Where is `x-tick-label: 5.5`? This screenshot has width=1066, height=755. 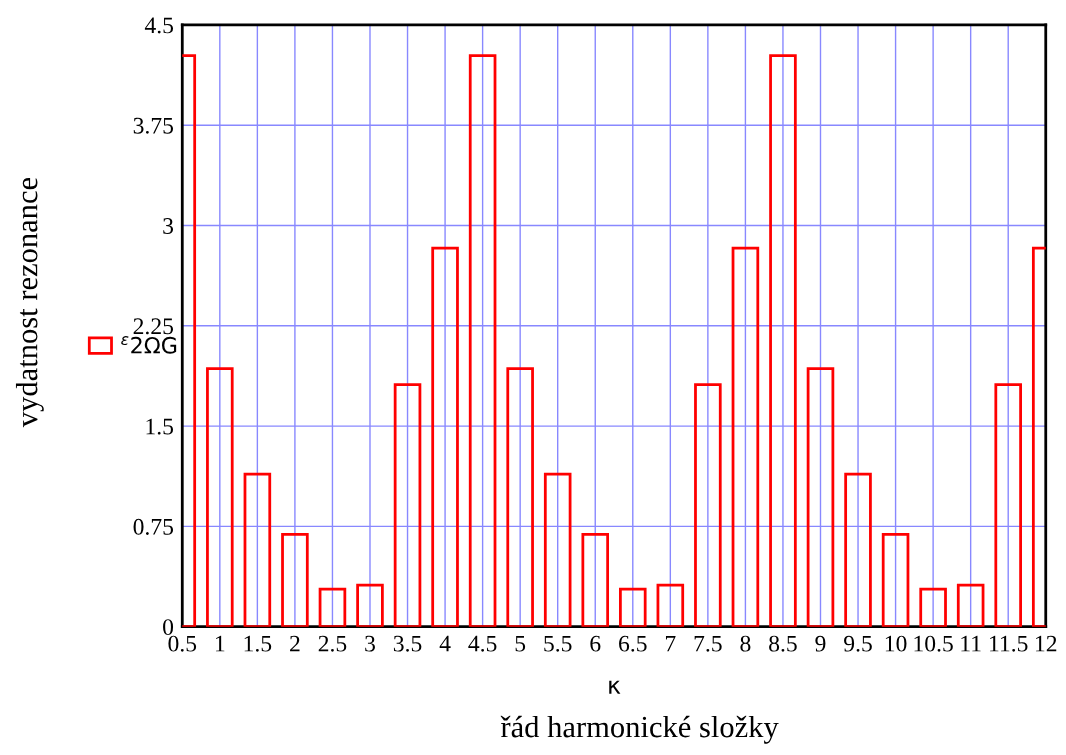 x-tick-label: 5.5 is located at coordinates (558, 643).